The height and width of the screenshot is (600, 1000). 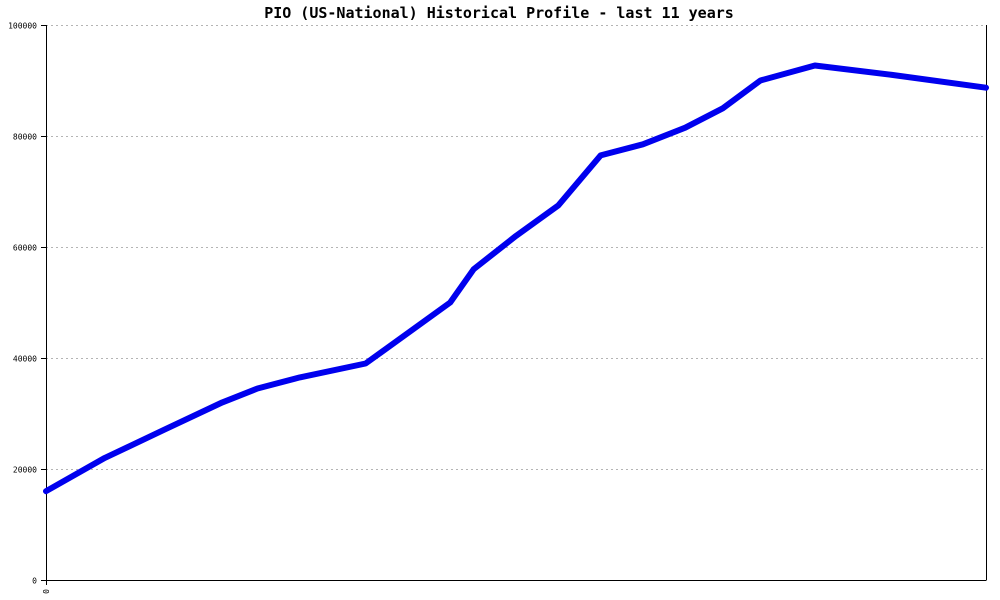 What do you see at coordinates (25, 248) in the screenshot?
I see `y-tick-label: 60000` at bounding box center [25, 248].